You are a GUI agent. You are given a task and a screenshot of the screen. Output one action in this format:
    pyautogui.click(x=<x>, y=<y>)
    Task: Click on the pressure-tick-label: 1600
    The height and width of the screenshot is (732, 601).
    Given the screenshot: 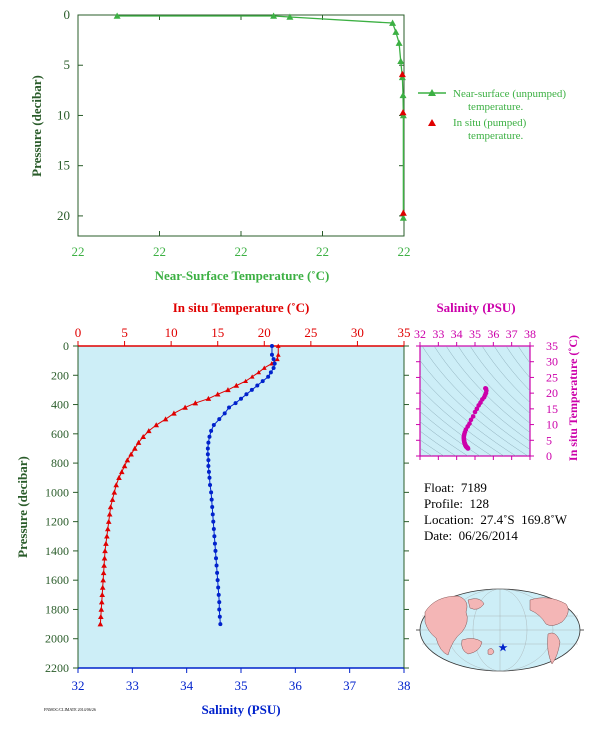 What is the action you would take?
    pyautogui.click(x=57, y=580)
    